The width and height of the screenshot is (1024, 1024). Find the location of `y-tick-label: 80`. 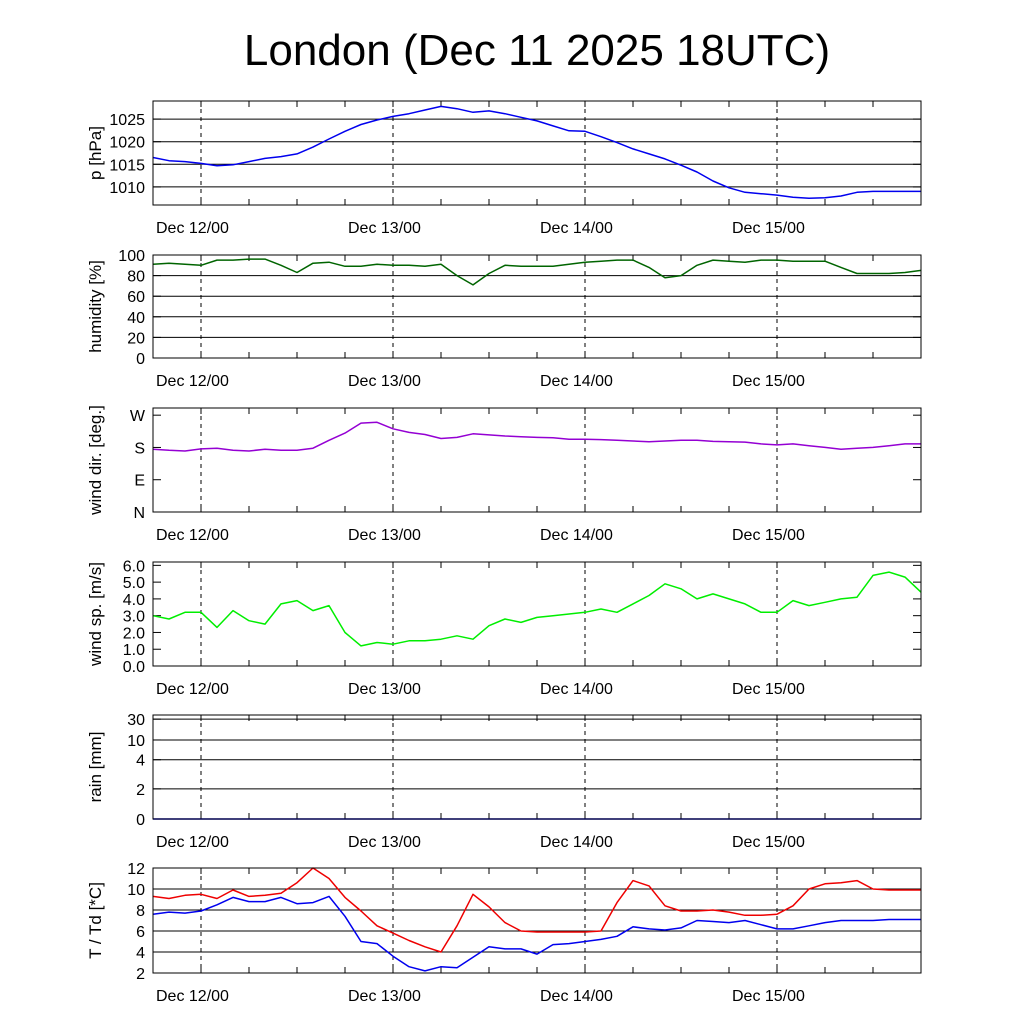

y-tick-label: 80 is located at coordinates (136, 277).